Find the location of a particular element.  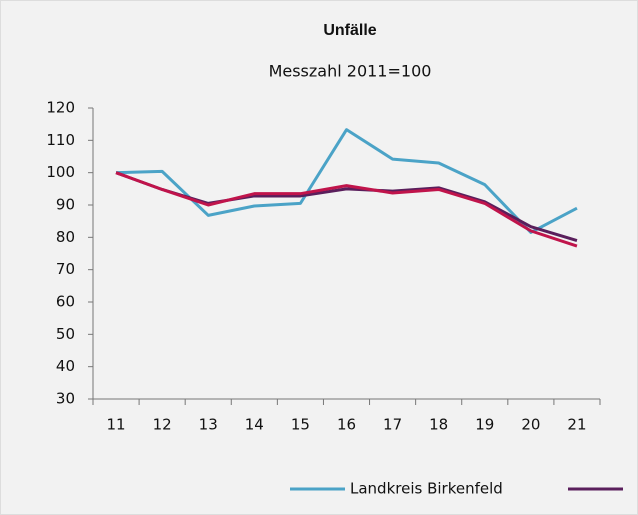

y-tick-label: 120 is located at coordinates (60, 108).